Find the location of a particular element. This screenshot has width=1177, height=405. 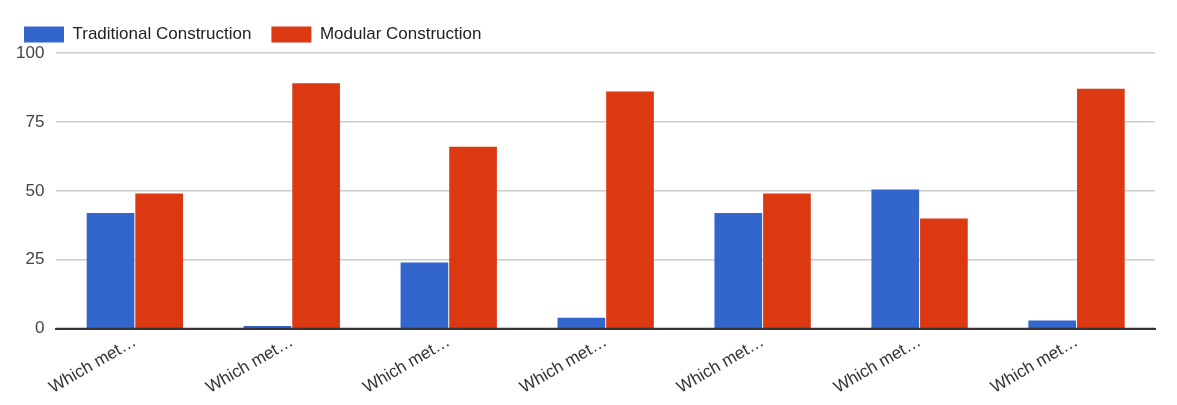

y-tick-label: 75 is located at coordinates (35, 121).